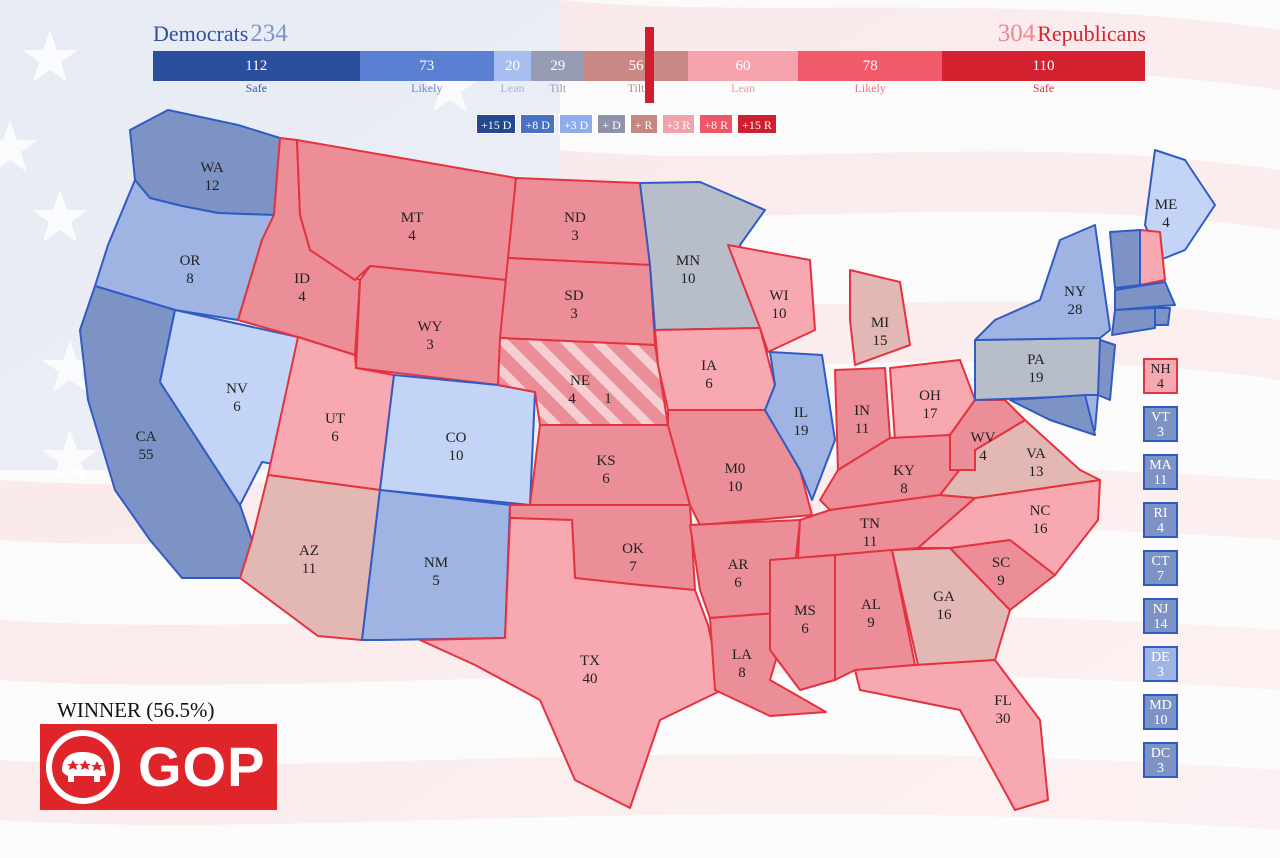 The height and width of the screenshot is (858, 1280). I want to click on state-label-abbr: KY, so click(904, 471).